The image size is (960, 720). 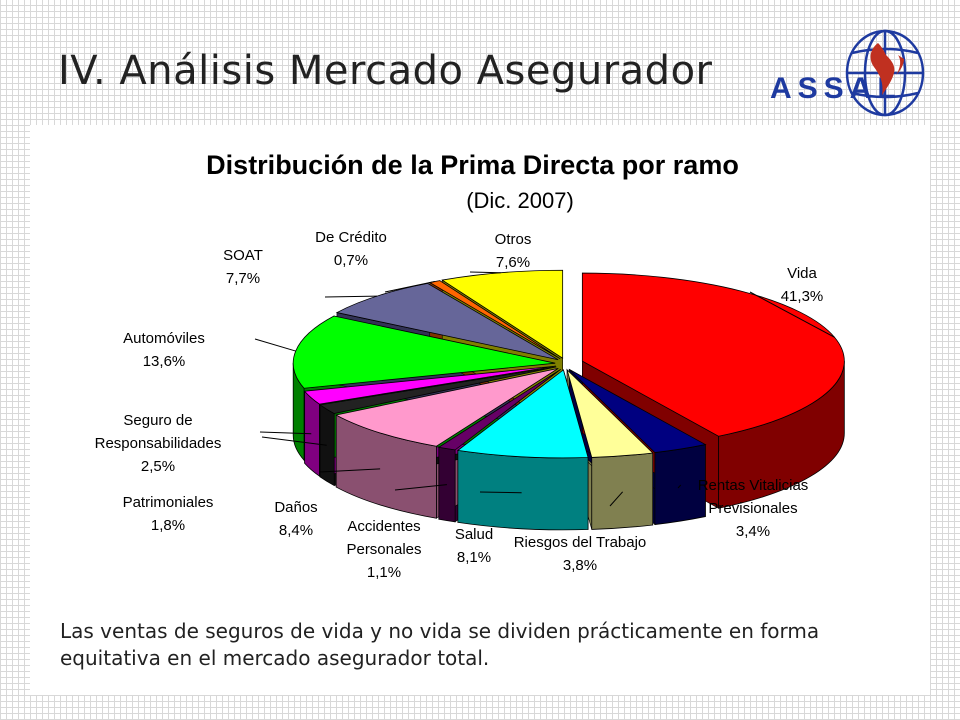 I want to click on slice-label: Vida 41,3%, so click(x=802, y=285).